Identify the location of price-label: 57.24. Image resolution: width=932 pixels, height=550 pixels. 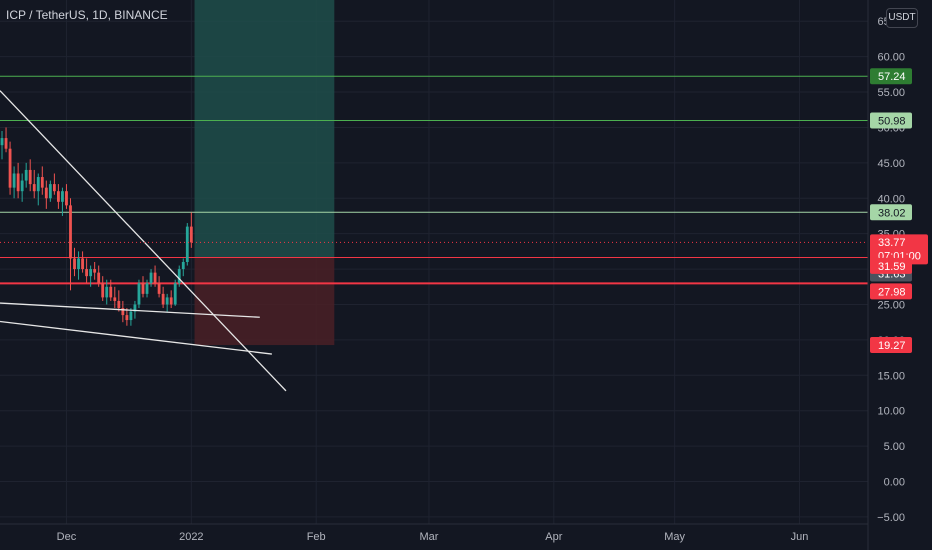
(891, 76).